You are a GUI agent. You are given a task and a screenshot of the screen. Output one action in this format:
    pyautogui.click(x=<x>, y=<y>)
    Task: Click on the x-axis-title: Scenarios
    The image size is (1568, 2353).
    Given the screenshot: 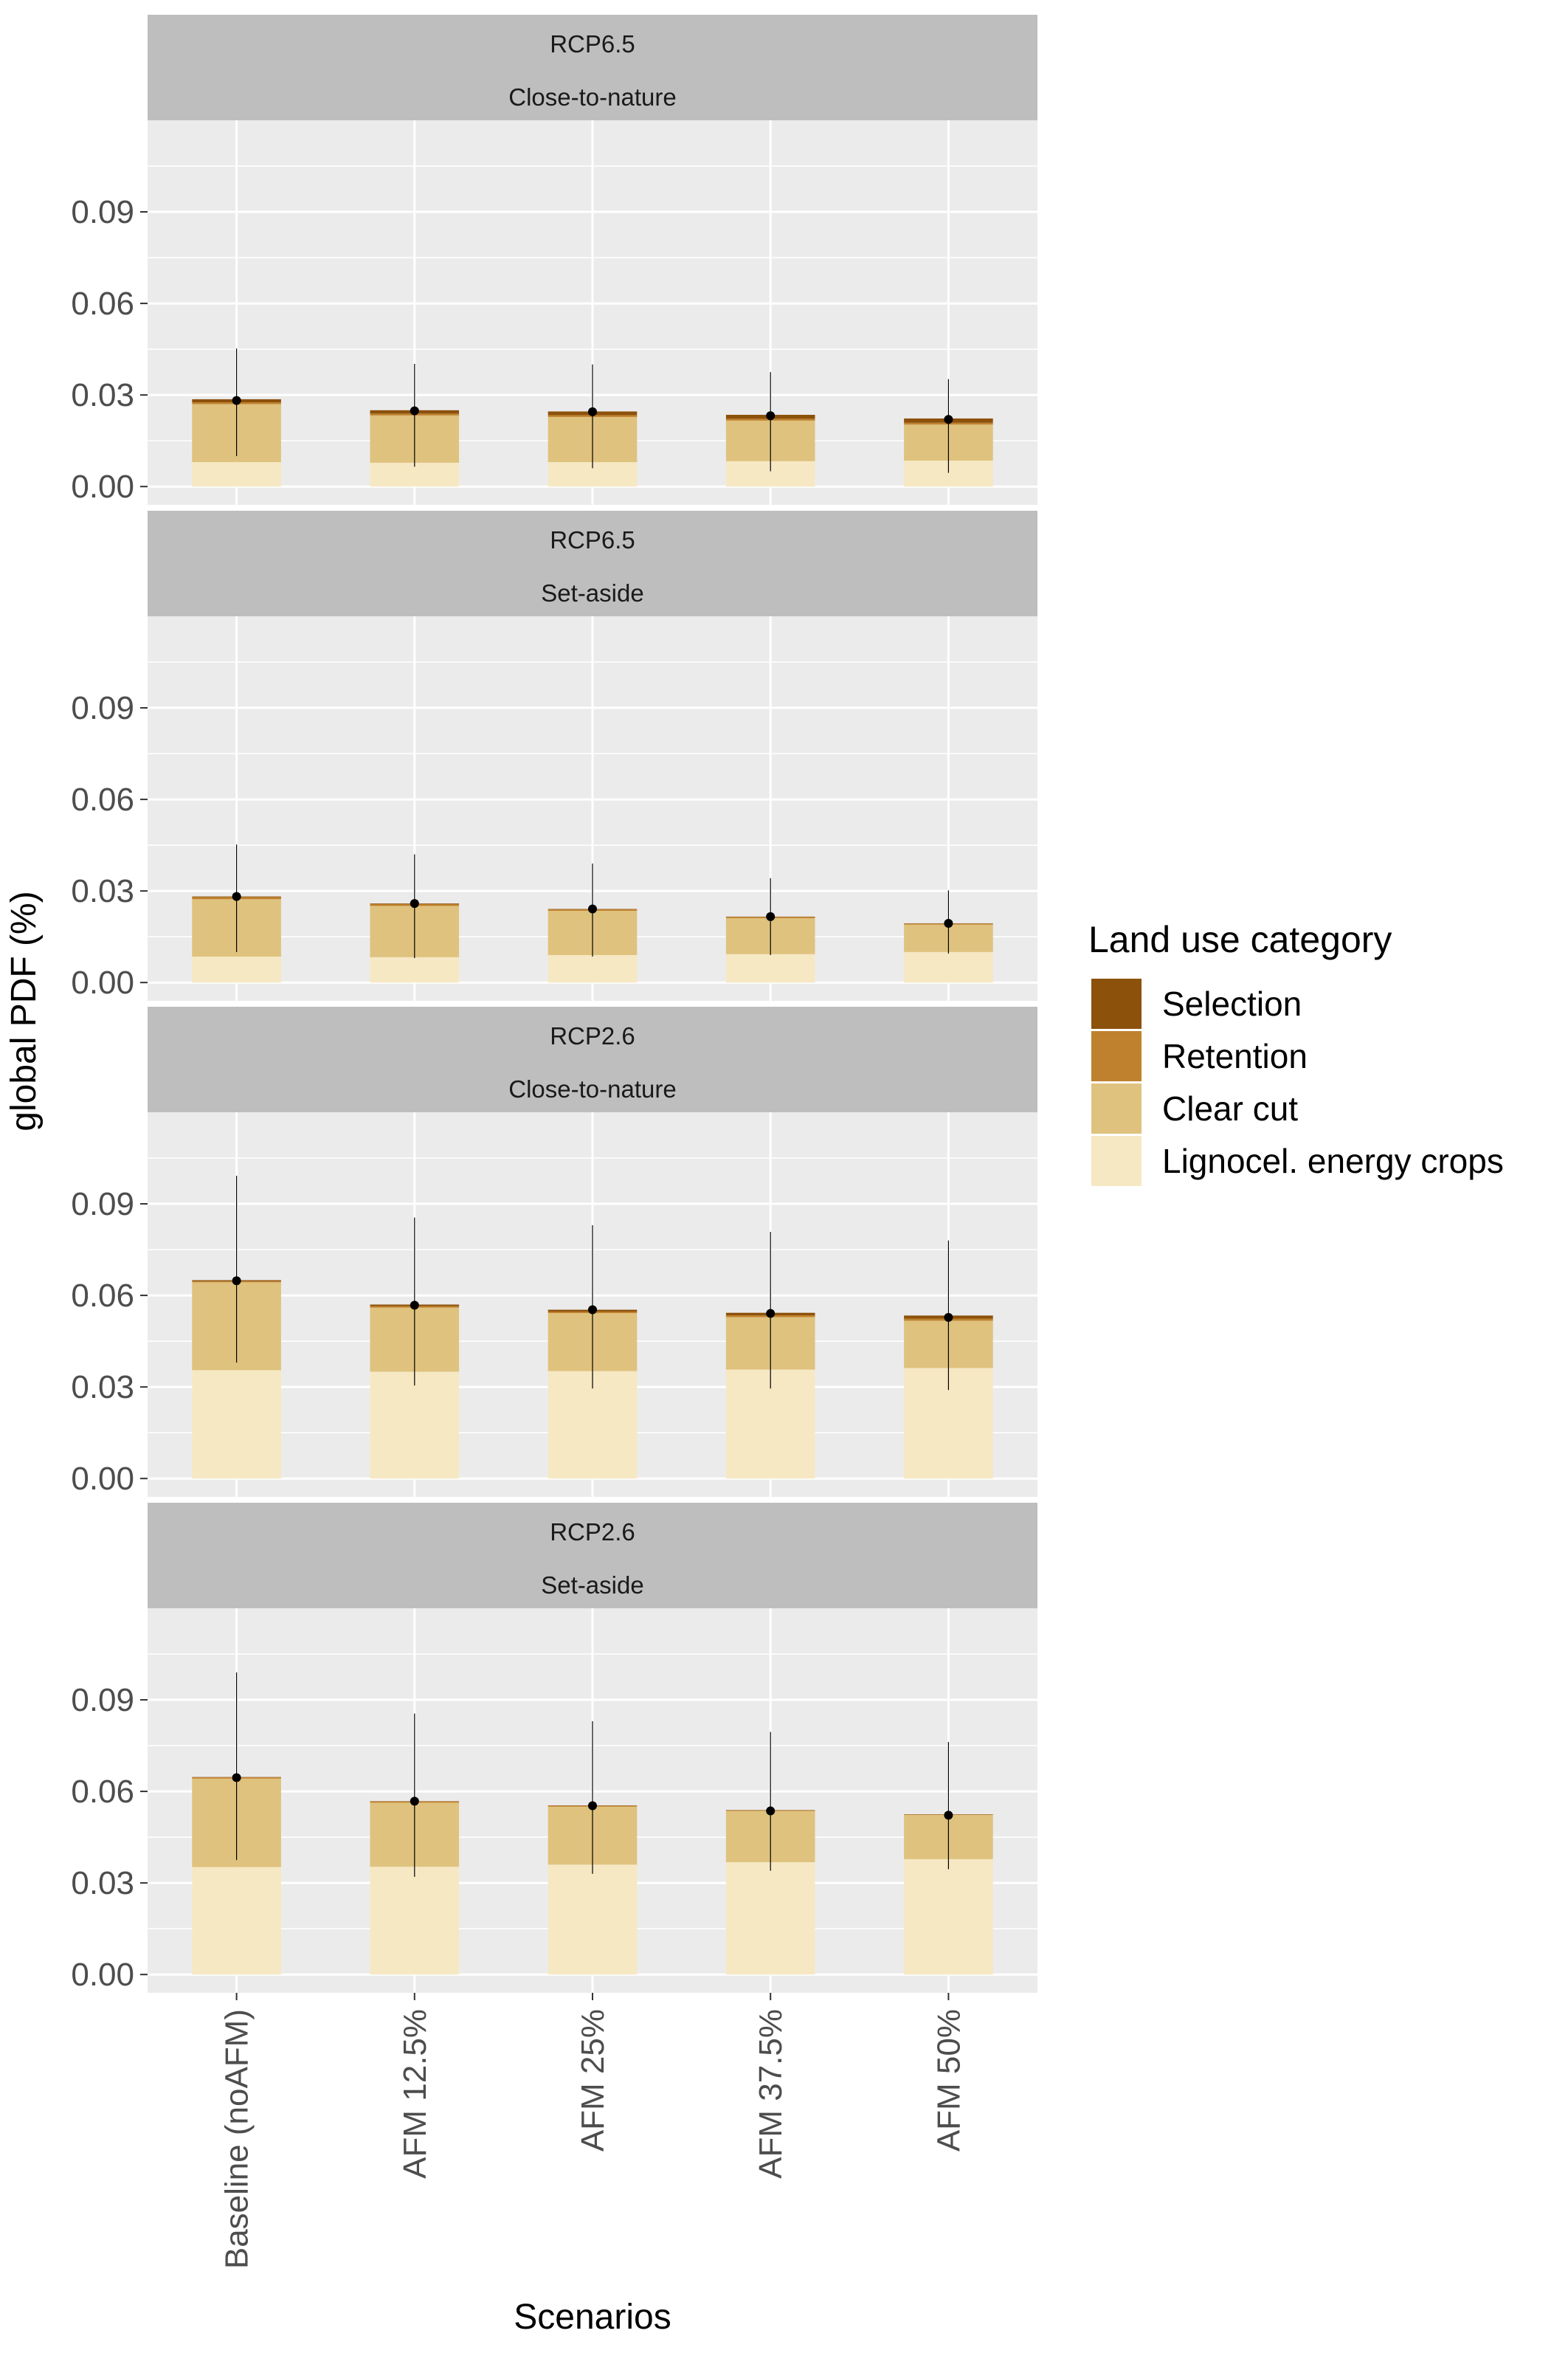 What is the action you would take?
    pyautogui.click(x=592, y=2317)
    